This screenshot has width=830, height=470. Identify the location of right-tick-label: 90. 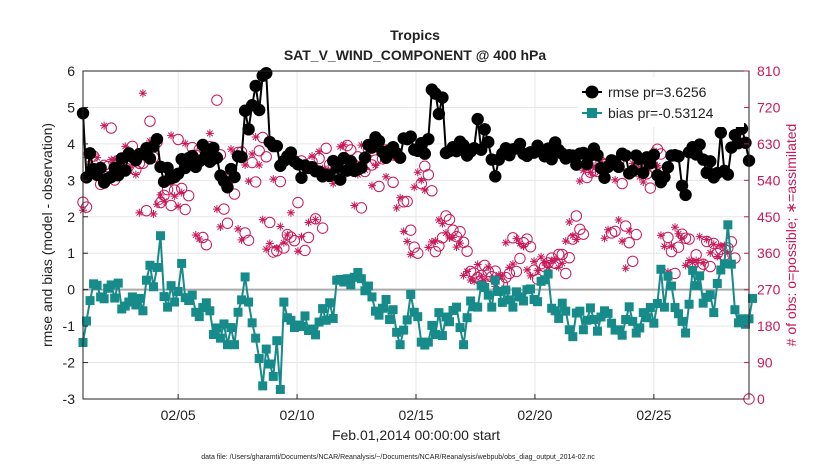
(765, 363).